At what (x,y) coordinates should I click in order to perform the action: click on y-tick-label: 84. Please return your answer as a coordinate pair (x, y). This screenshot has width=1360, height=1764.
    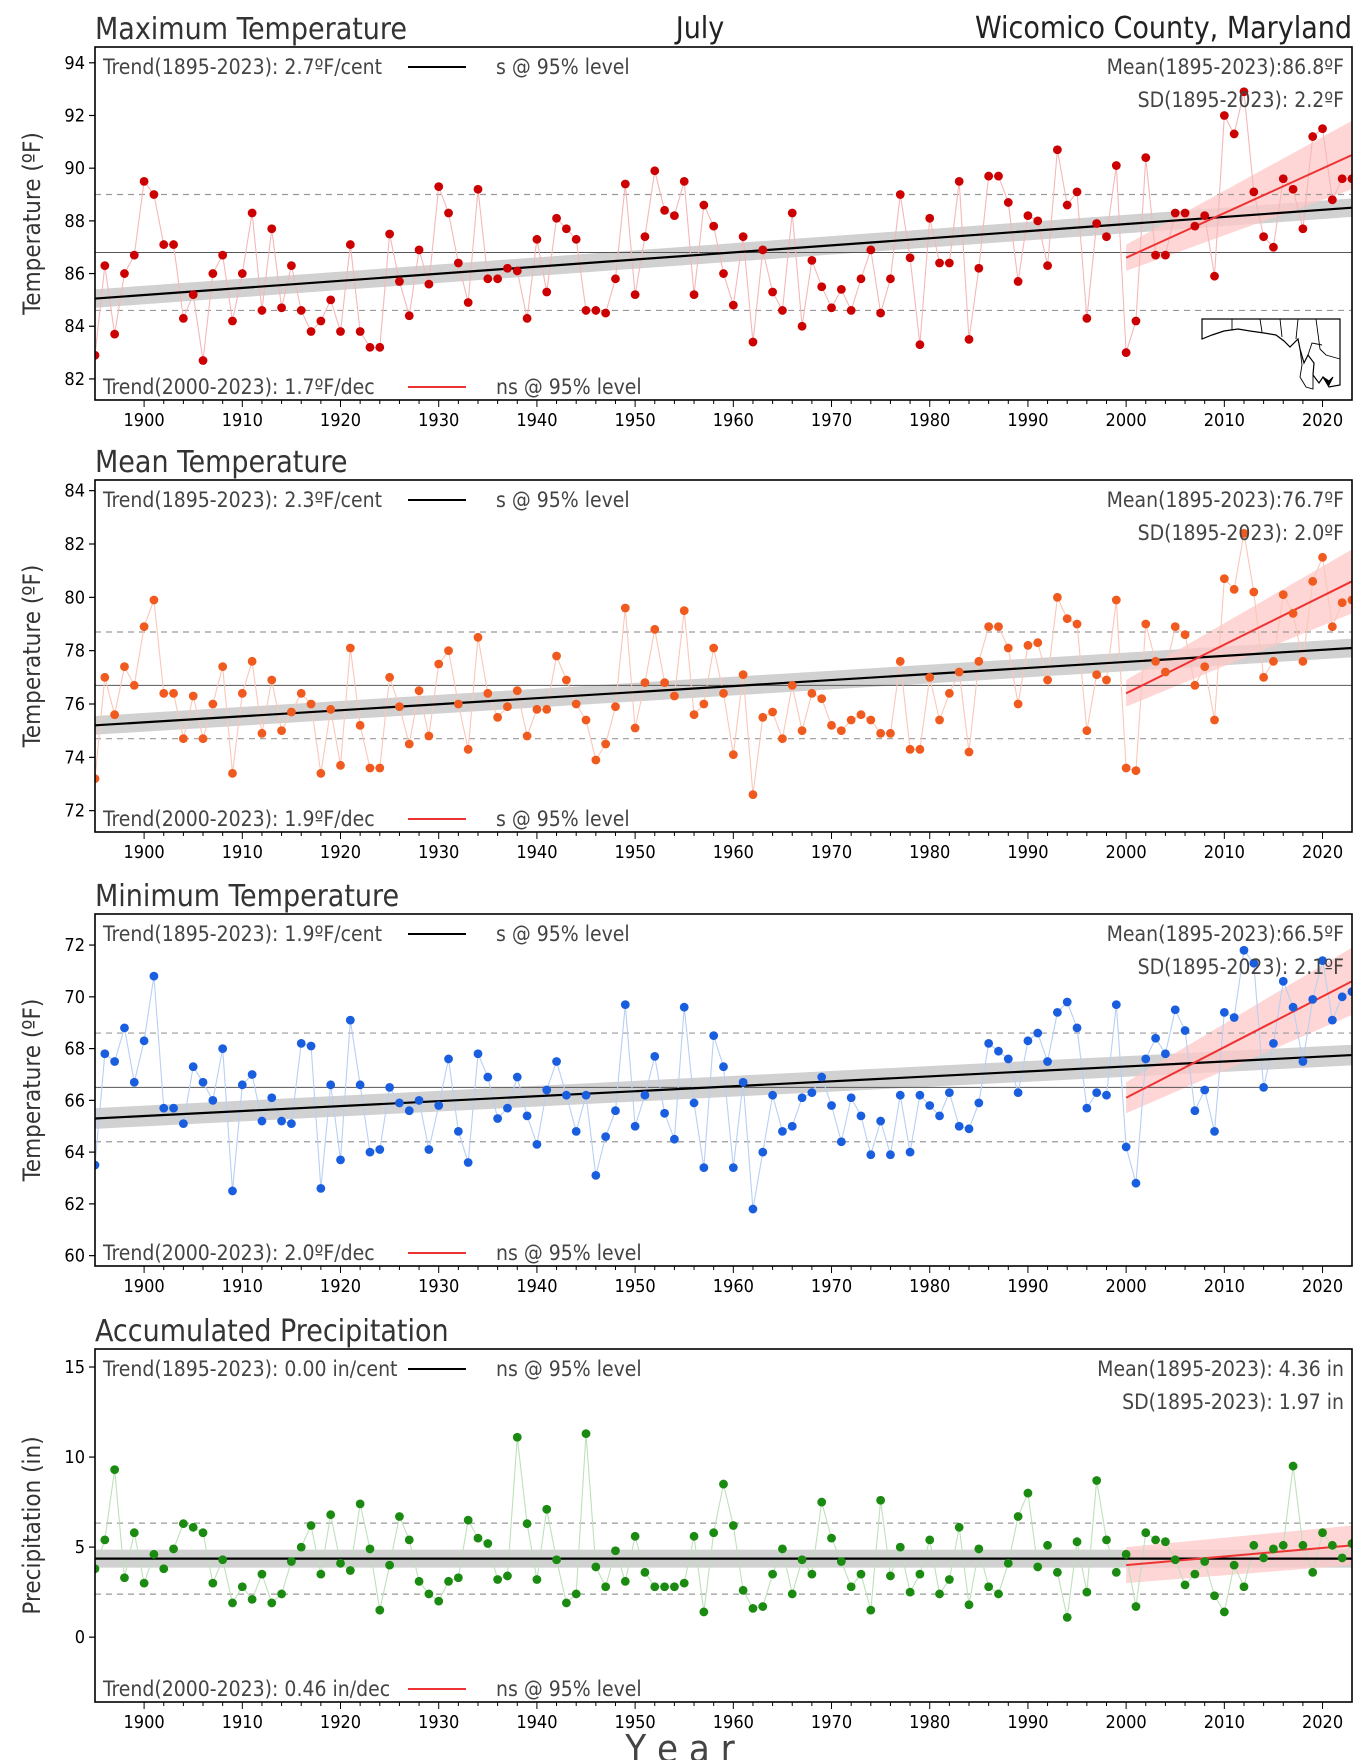
    Looking at the image, I should click on (74, 326).